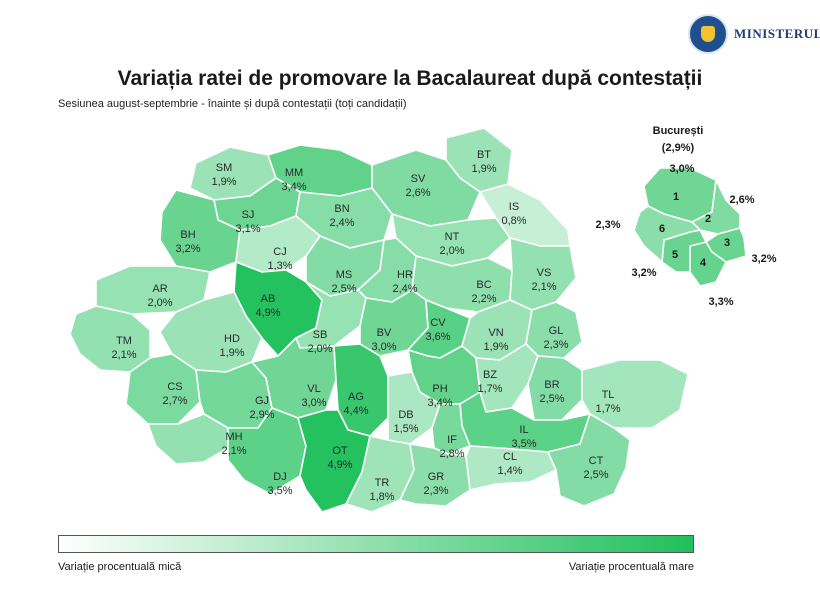  What do you see at coordinates (544, 273) in the screenshot?
I see `county-code-label: VS` at bounding box center [544, 273].